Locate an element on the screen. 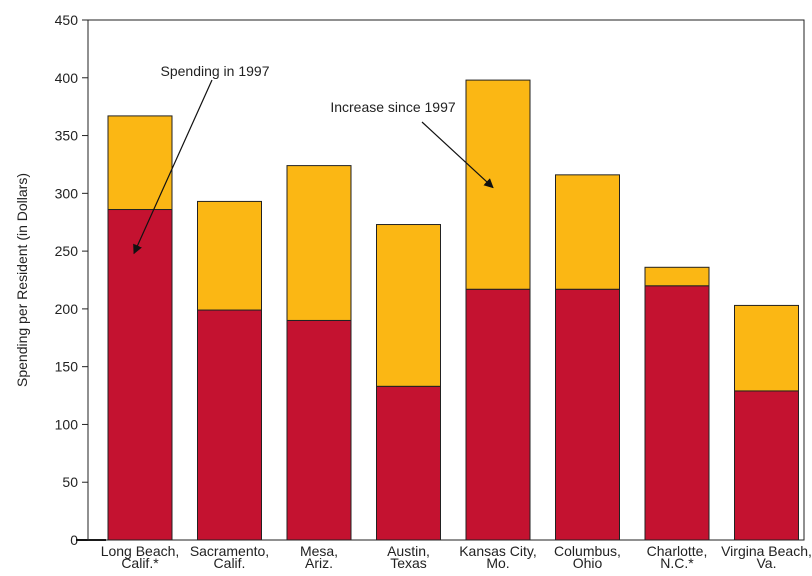 This screenshot has width=812, height=576. x-category-label-0: Long Beach, Calif.* is located at coordinates (140, 557).